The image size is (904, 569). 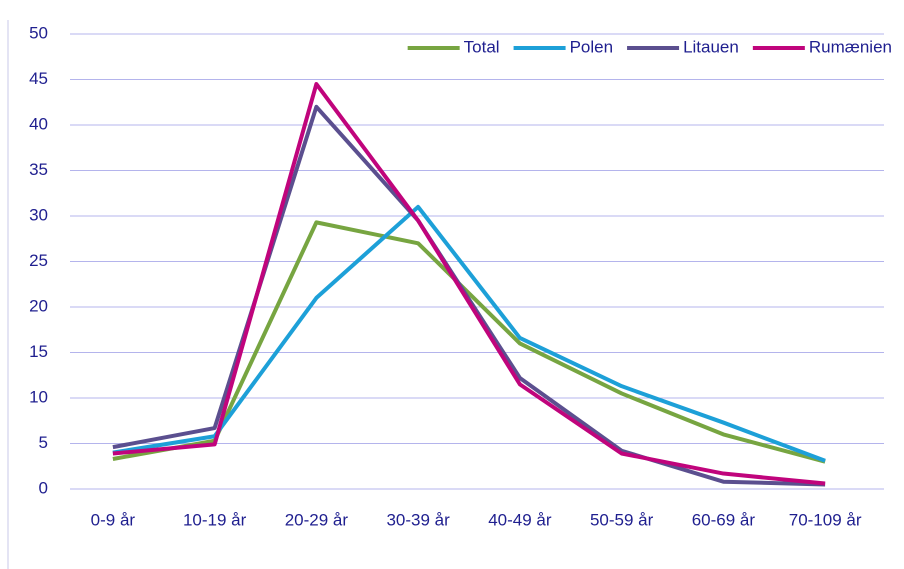 What do you see at coordinates (38, 169) in the screenshot?
I see `y-tick-label: 35` at bounding box center [38, 169].